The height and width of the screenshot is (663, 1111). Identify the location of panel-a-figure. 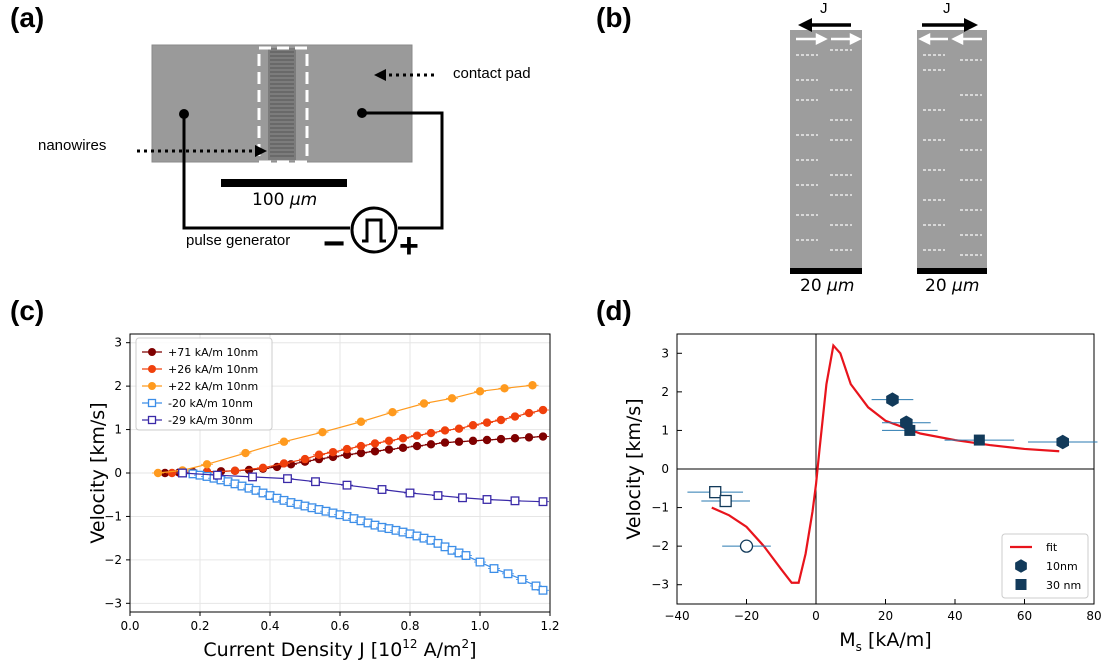
(290, 149).